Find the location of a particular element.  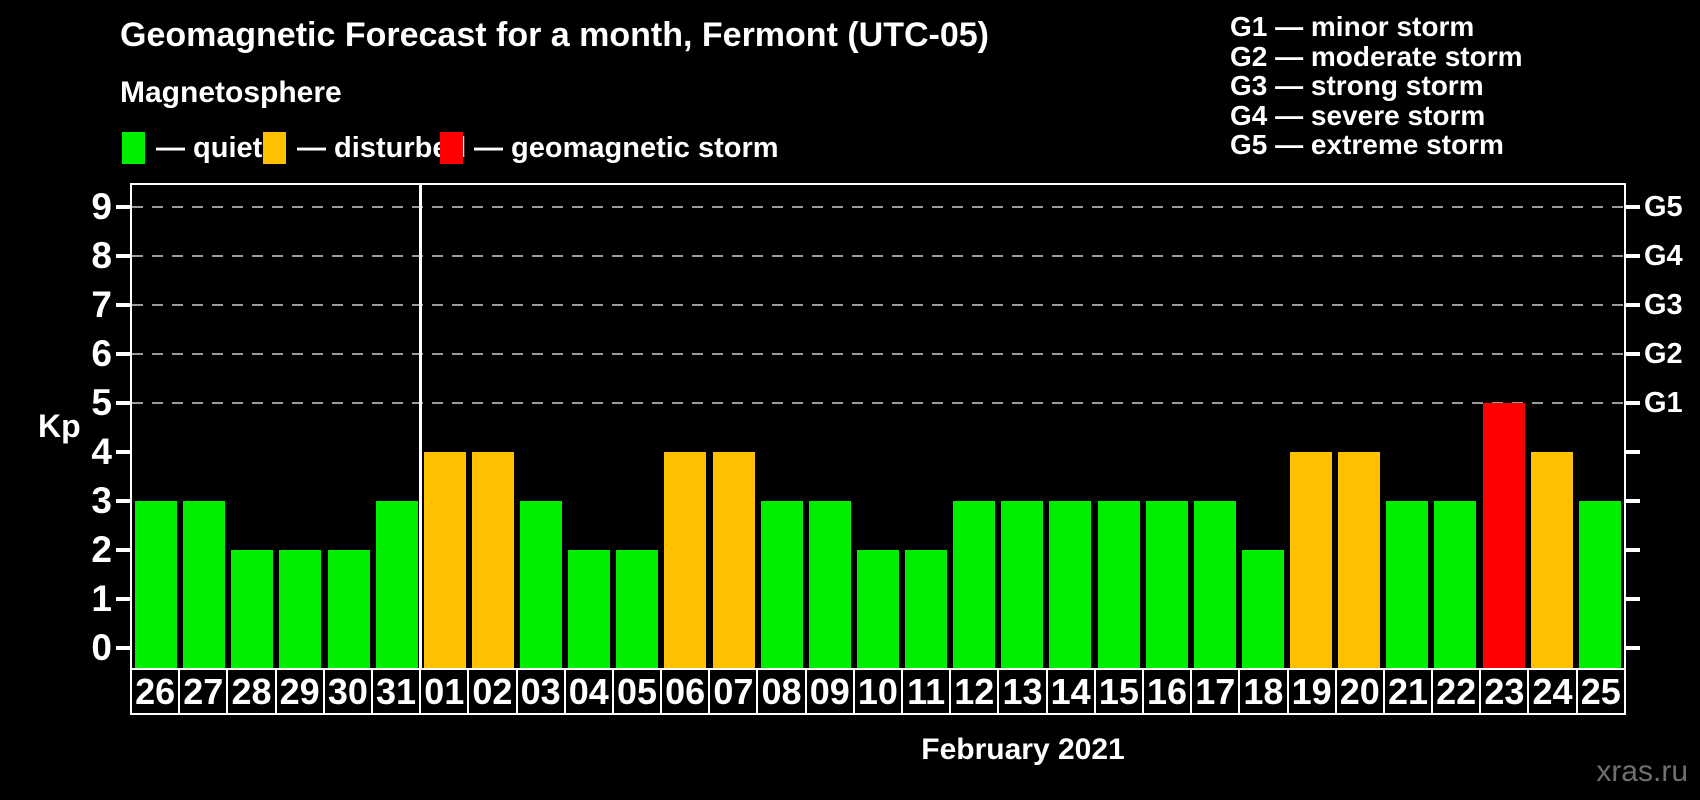

day-label-31: 31 is located at coordinates (394, 691).